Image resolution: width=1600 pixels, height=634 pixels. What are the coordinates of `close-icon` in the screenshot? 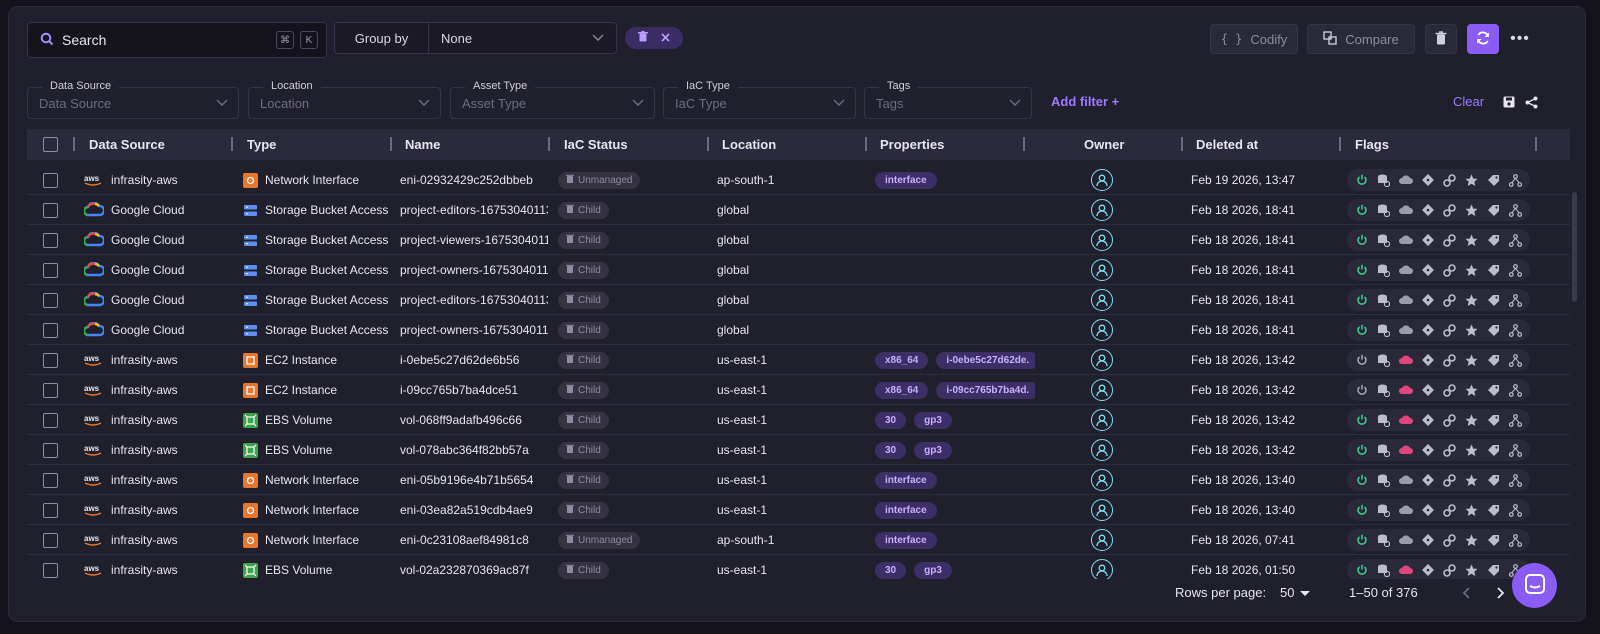 It's located at (665, 38).